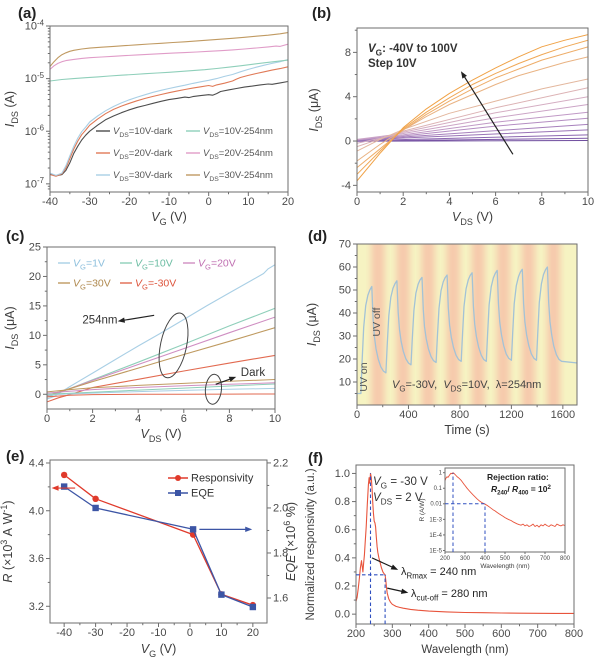  I want to click on series-responsivity, so click(158, 540).